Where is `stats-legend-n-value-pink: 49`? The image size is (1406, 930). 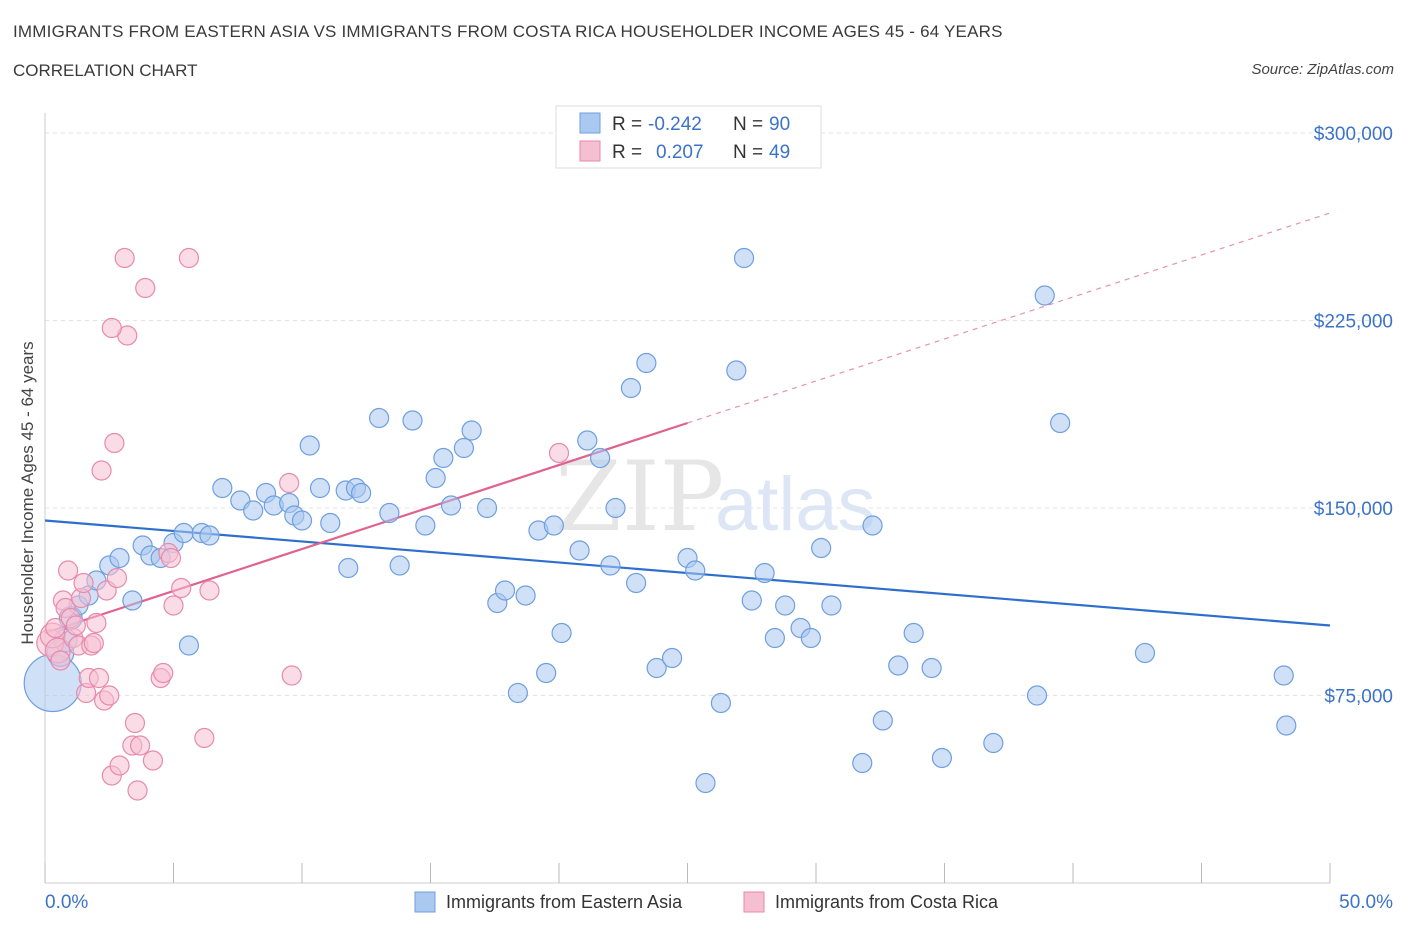 stats-legend-n-value-pink: 49 is located at coordinates (779, 152).